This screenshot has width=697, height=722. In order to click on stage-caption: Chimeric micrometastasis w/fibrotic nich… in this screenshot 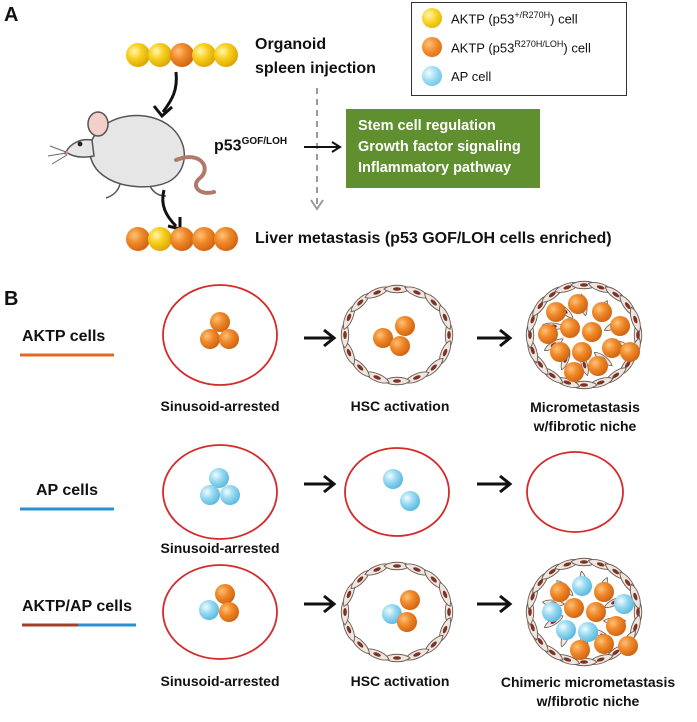, I will do `click(588, 691)`.